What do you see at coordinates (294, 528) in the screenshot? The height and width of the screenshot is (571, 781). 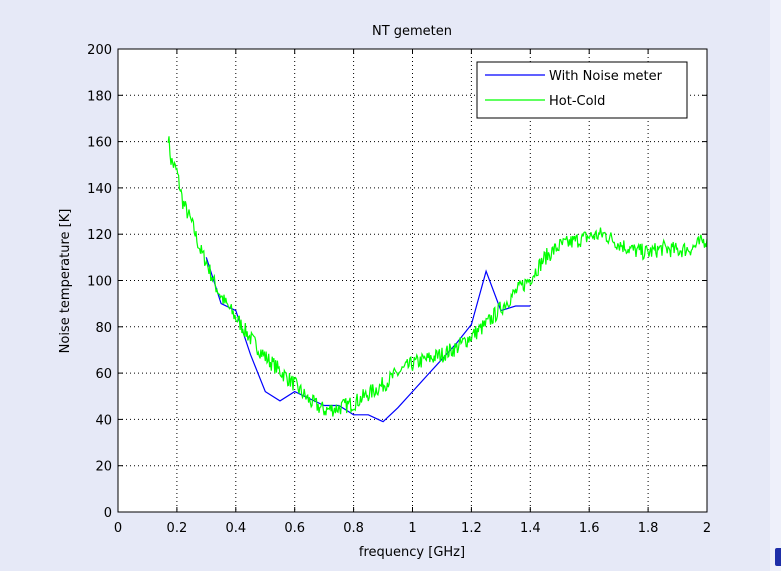 I see `x-tick-label: 0.6` at bounding box center [294, 528].